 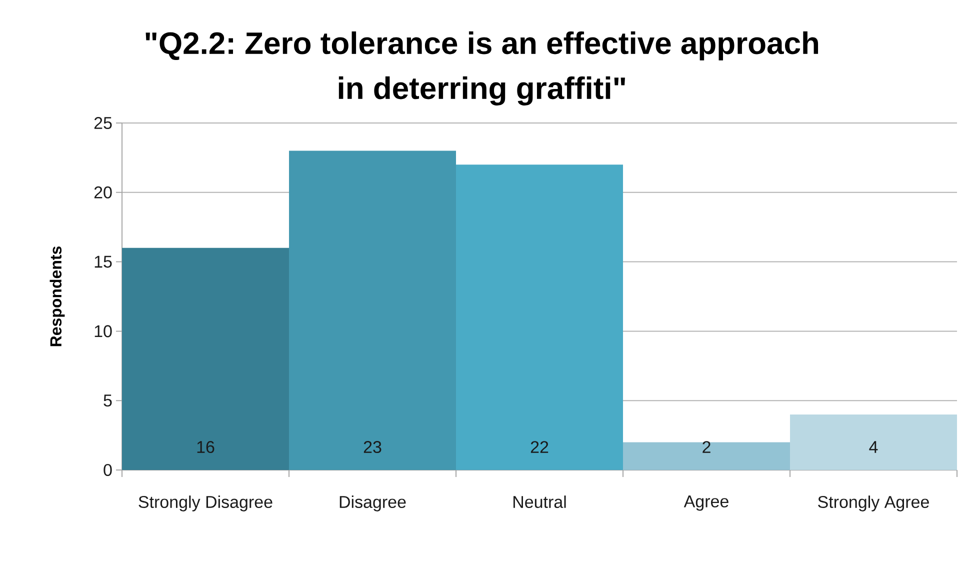 I want to click on x-tick-label: Strongly Agree, so click(x=873, y=504).